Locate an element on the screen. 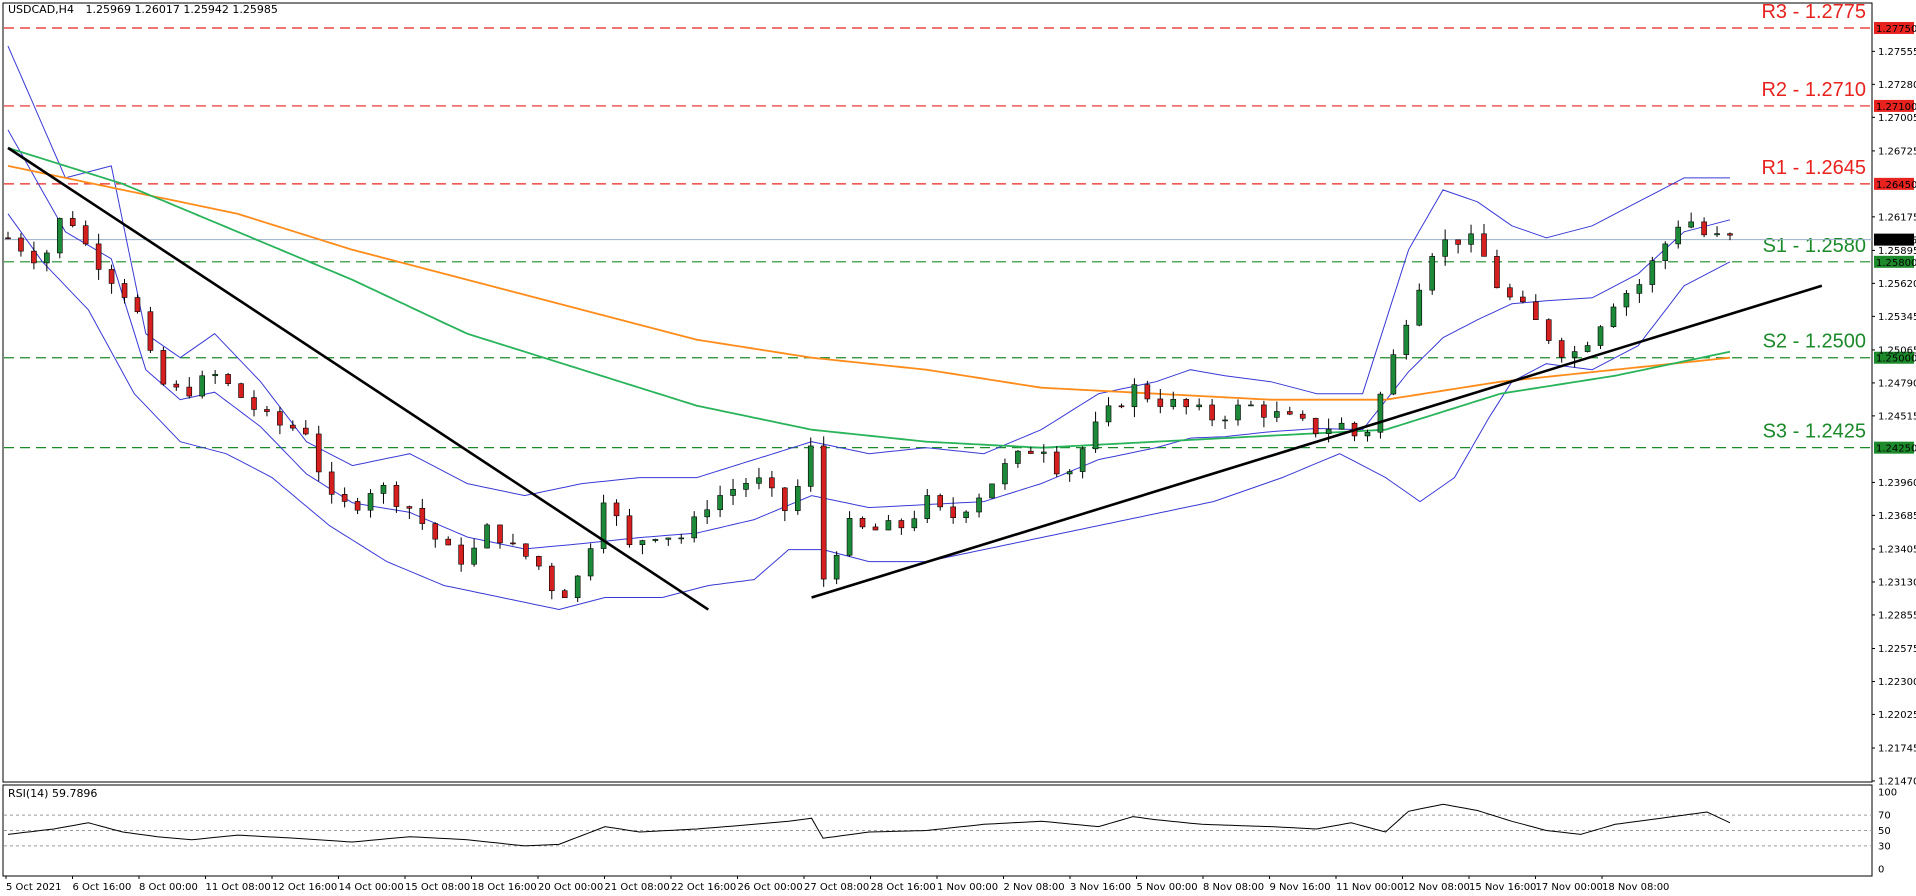  x-tick-label: 12 Nov 08:00 is located at coordinates (1436, 887).